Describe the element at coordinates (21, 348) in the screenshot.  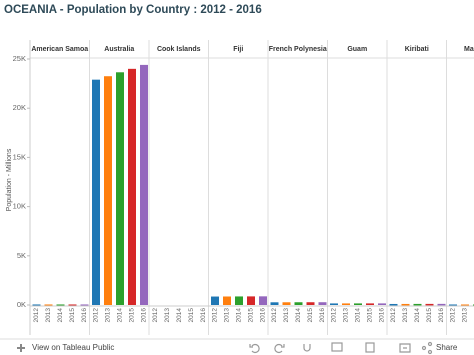
I see `tableau-icon` at that location.